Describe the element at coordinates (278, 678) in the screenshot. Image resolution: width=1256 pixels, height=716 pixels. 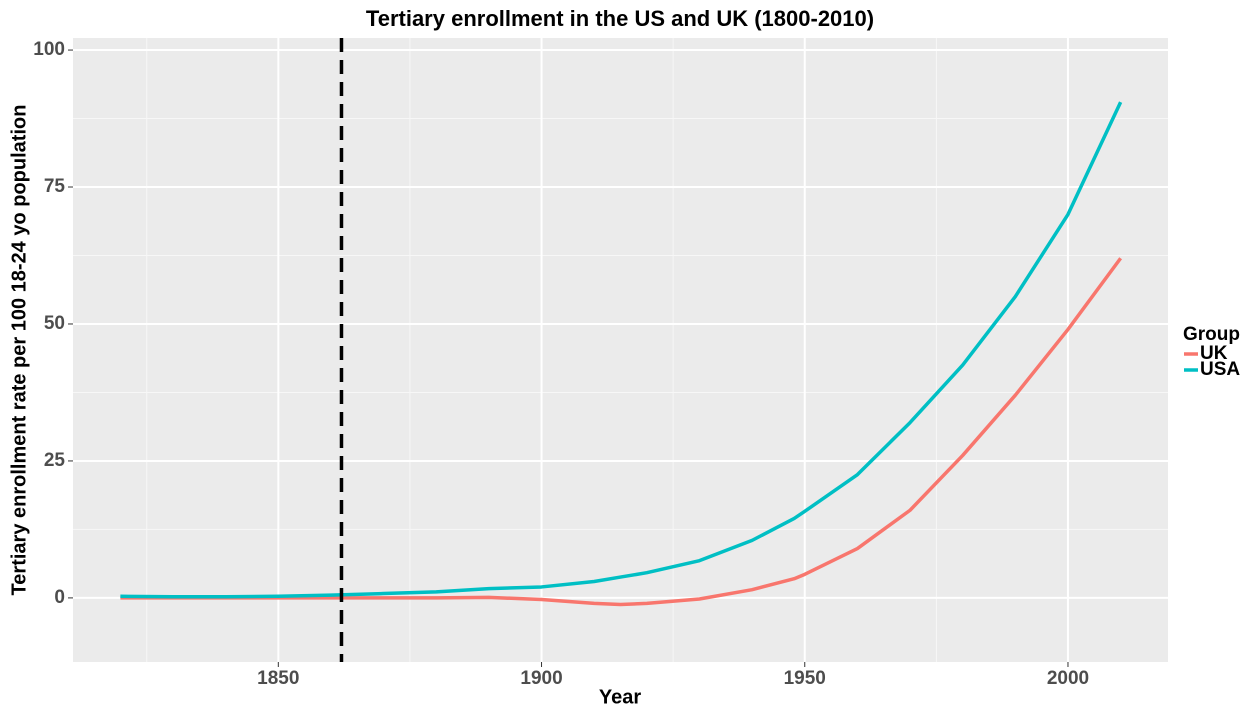
I see `x-tick-label: 1850` at that location.